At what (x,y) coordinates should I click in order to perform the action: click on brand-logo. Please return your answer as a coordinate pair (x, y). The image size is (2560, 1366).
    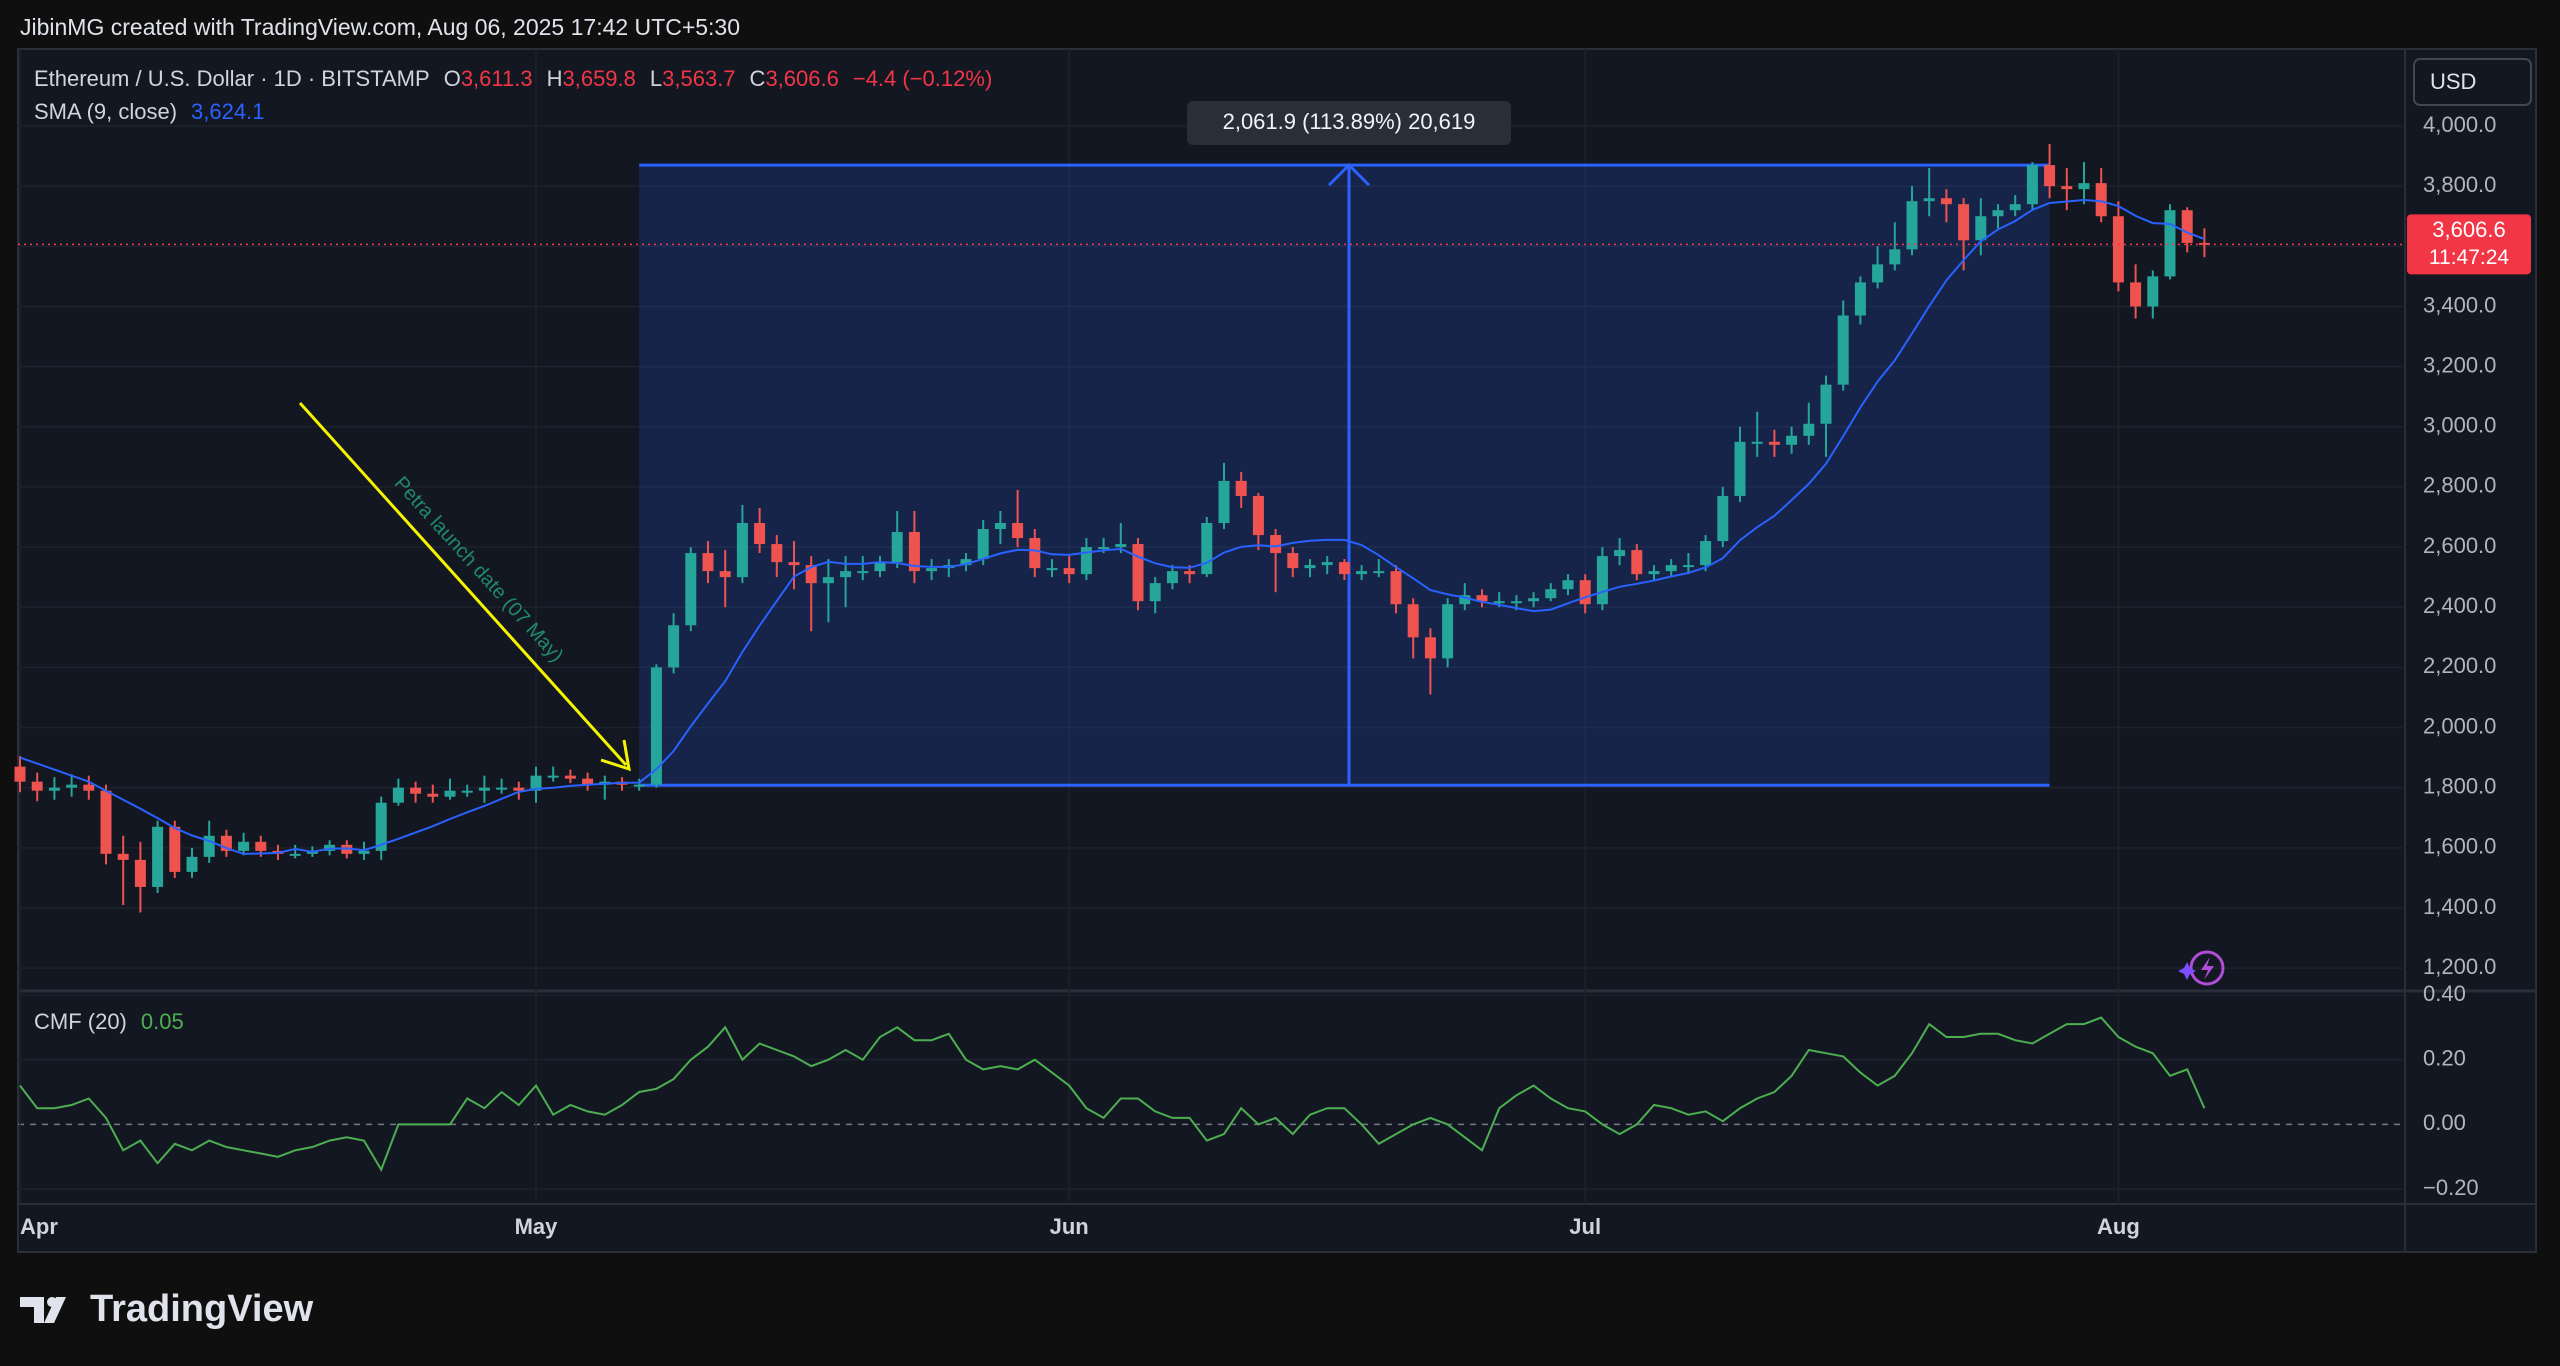
    Looking at the image, I should click on (43, 1310).